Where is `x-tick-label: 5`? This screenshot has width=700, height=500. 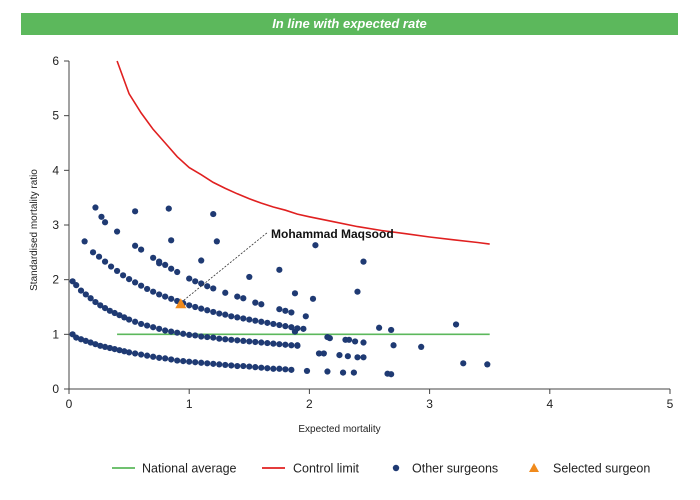
x-tick-label: 5 is located at coordinates (670, 404).